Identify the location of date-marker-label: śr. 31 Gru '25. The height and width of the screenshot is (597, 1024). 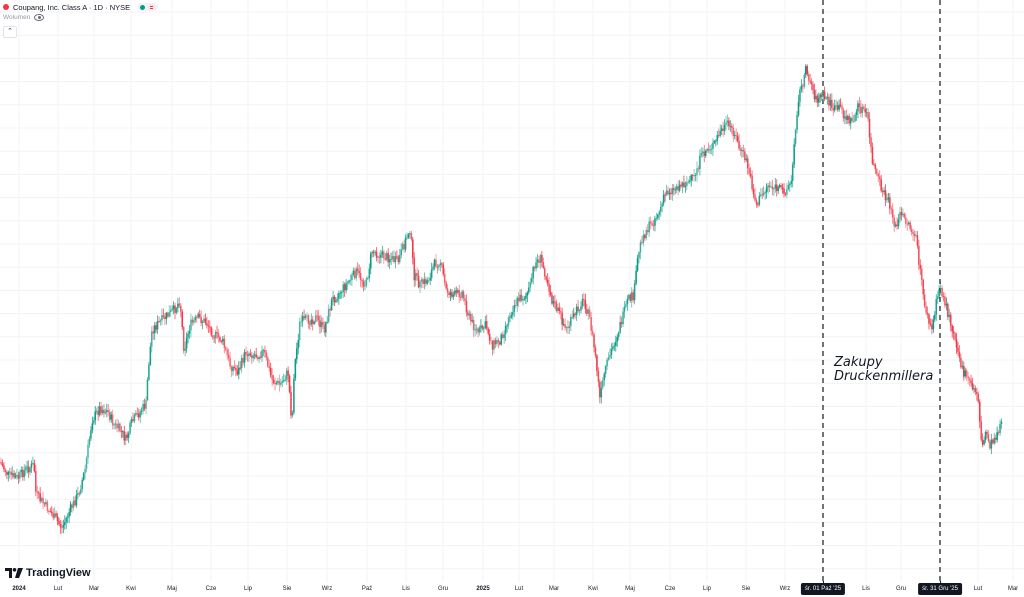
(940, 588).